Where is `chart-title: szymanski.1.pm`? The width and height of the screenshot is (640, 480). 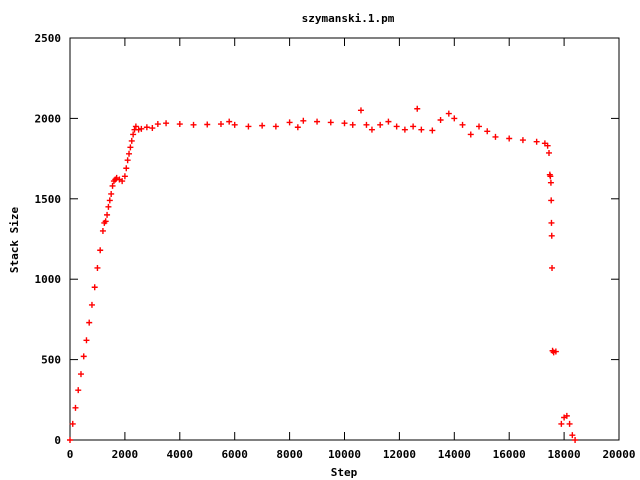
chart-title: szymanski.1.pm is located at coordinates (348, 18).